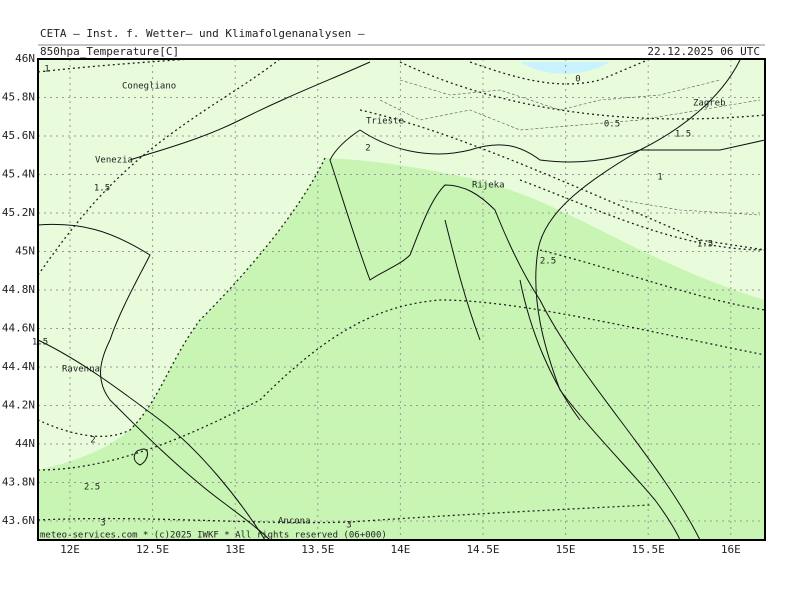 This screenshot has height=600, width=800. I want to click on contour-solid-west, so click(151, 440).